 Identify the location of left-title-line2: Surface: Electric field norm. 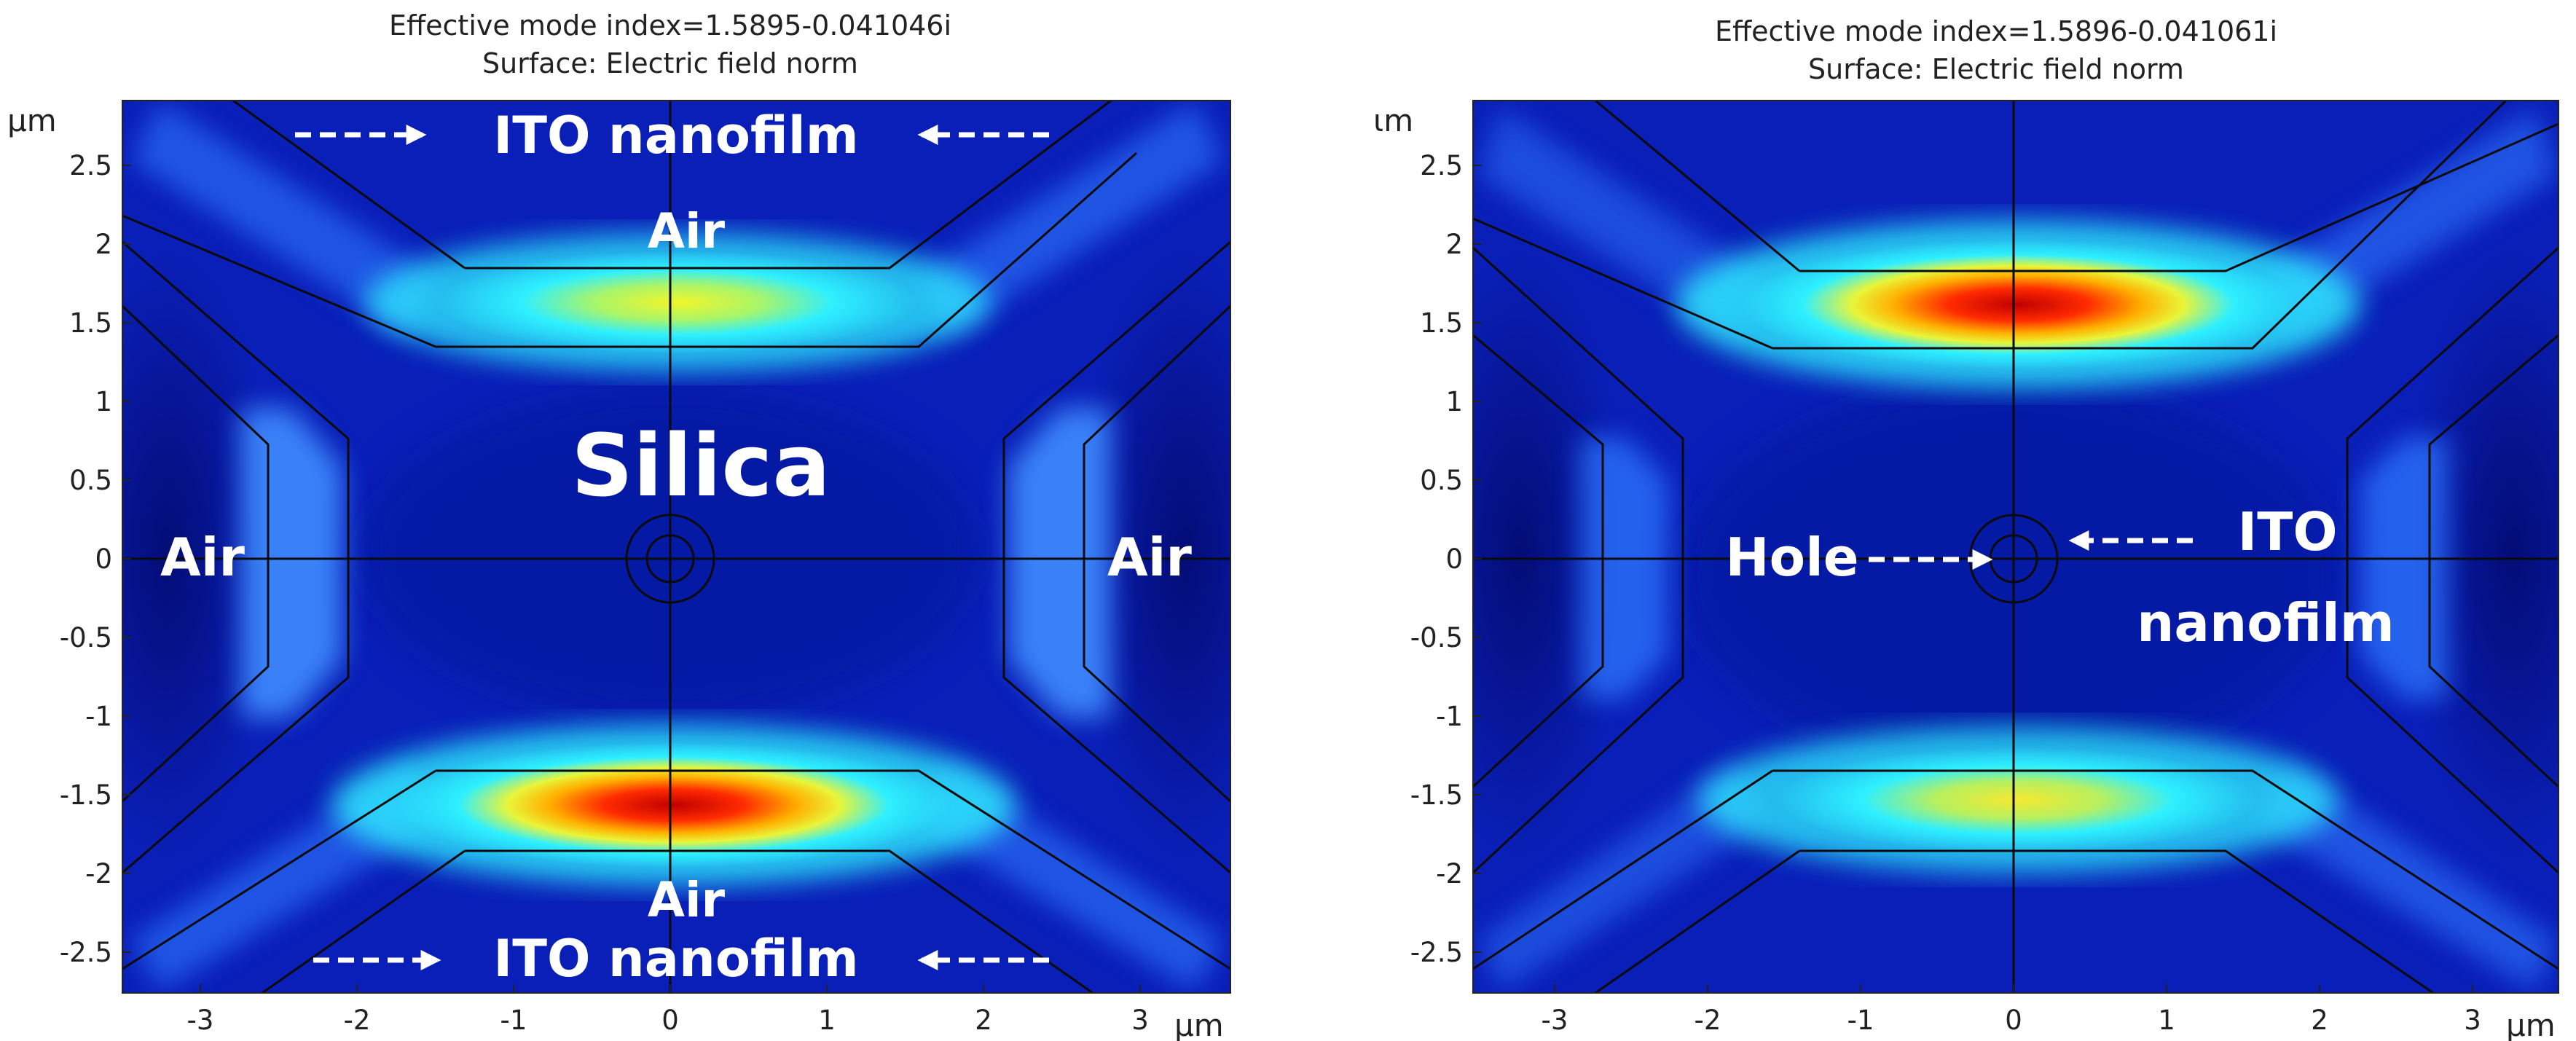
(670, 63).